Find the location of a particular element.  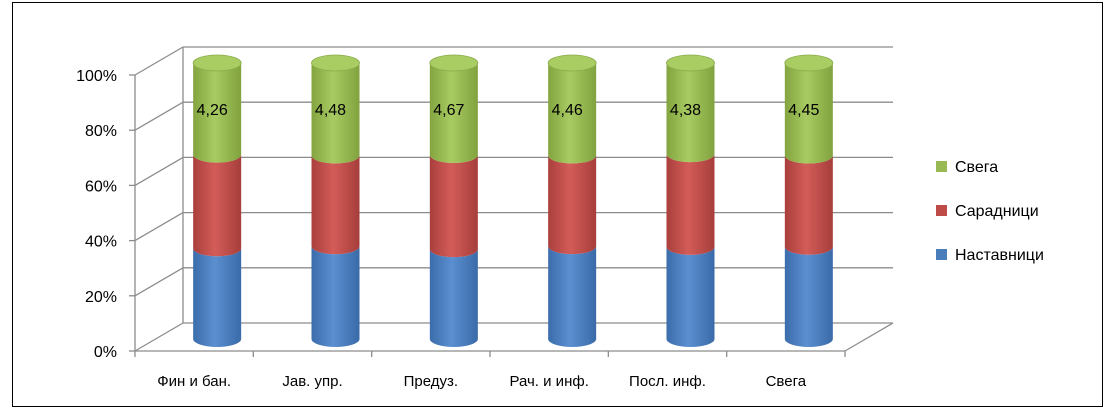

x-tick-label: Рач. и инф. is located at coordinates (548, 381).